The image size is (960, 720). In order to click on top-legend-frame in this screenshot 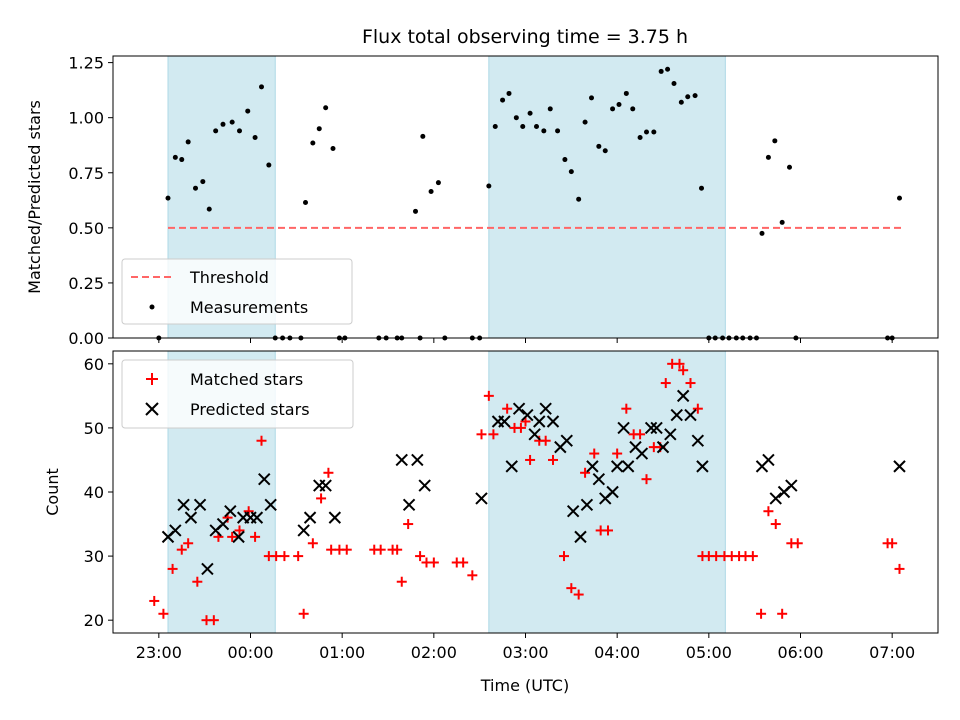, I will do `click(237, 291)`.